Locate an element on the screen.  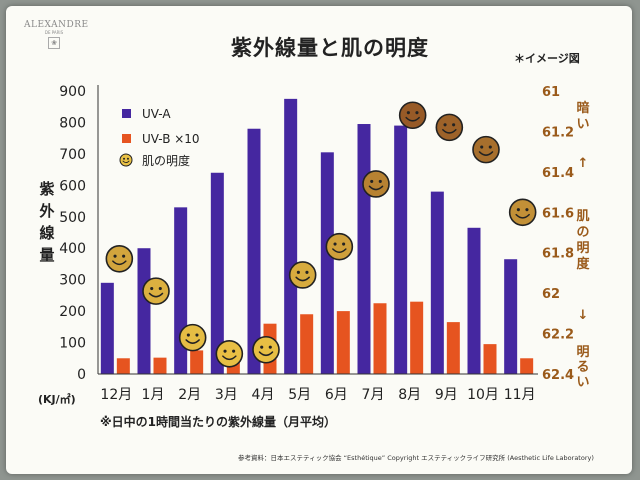
left-axis-label-char: 紫 is located at coordinates (47, 189).